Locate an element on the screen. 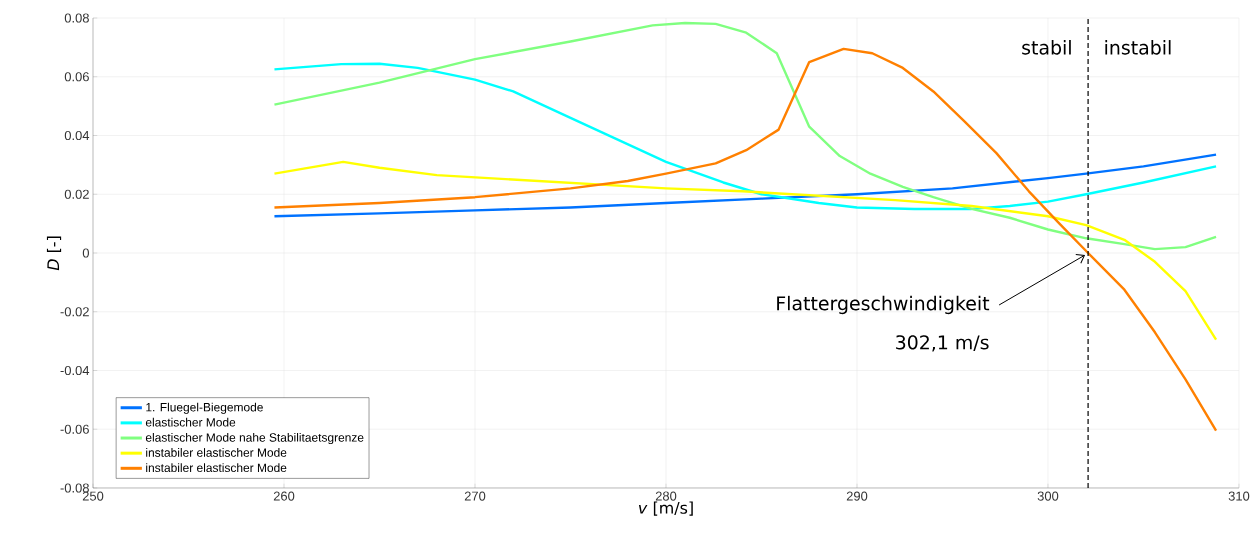 The height and width of the screenshot is (533, 1260). annotation: instabil is located at coordinates (1138, 47).